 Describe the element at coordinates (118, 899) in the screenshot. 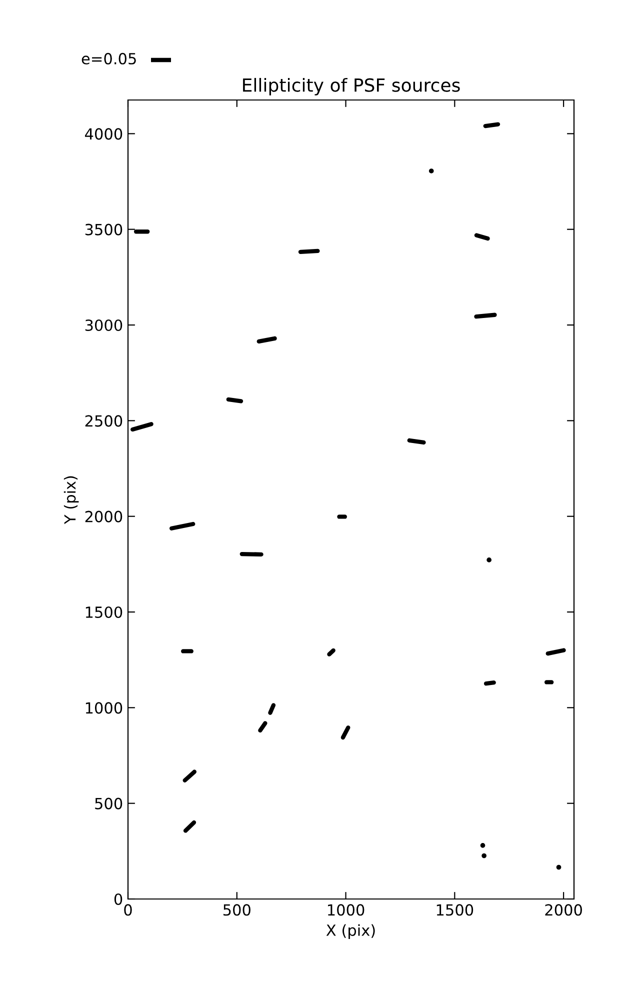

I see `y-tick-label: 0` at that location.